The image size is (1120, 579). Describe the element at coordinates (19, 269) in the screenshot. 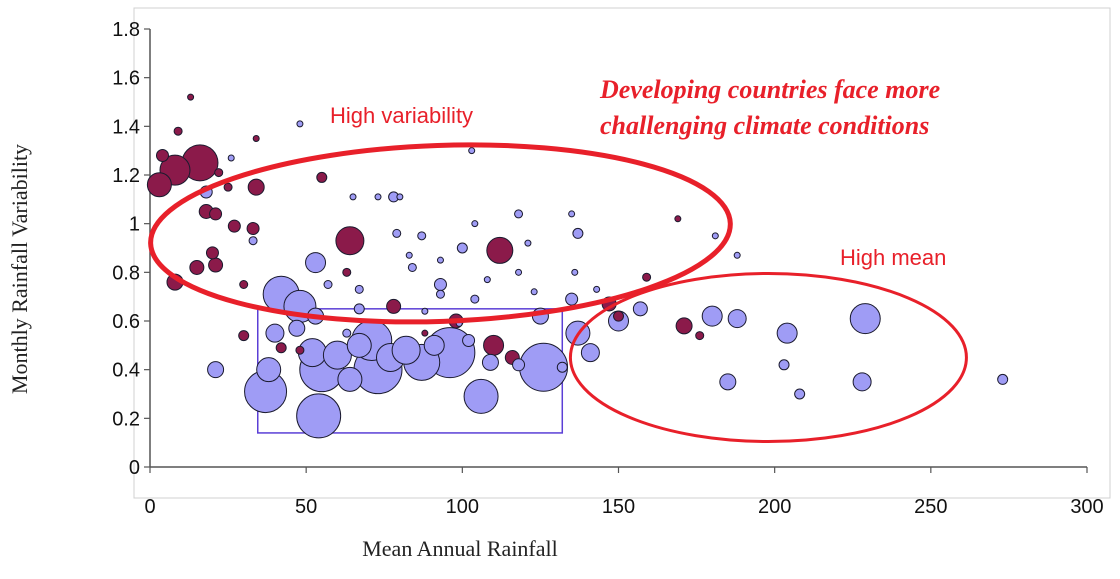

I see `y-axis-label: Monthly Rainfall Variability` at that location.